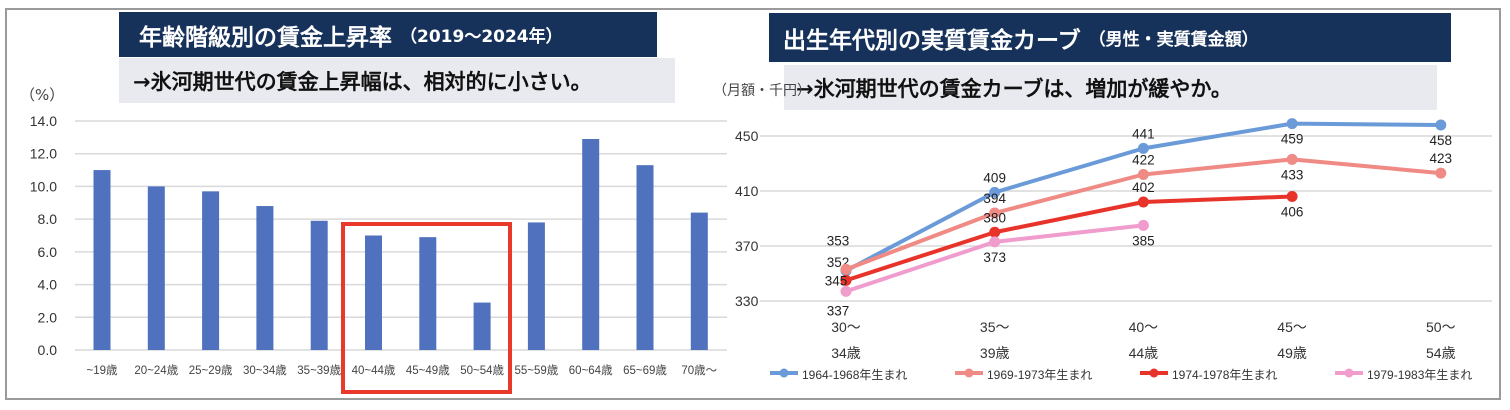 This screenshot has height=410, width=1510. What do you see at coordinates (48, 350) in the screenshot?
I see `y-tick-label: 0.0` at bounding box center [48, 350].